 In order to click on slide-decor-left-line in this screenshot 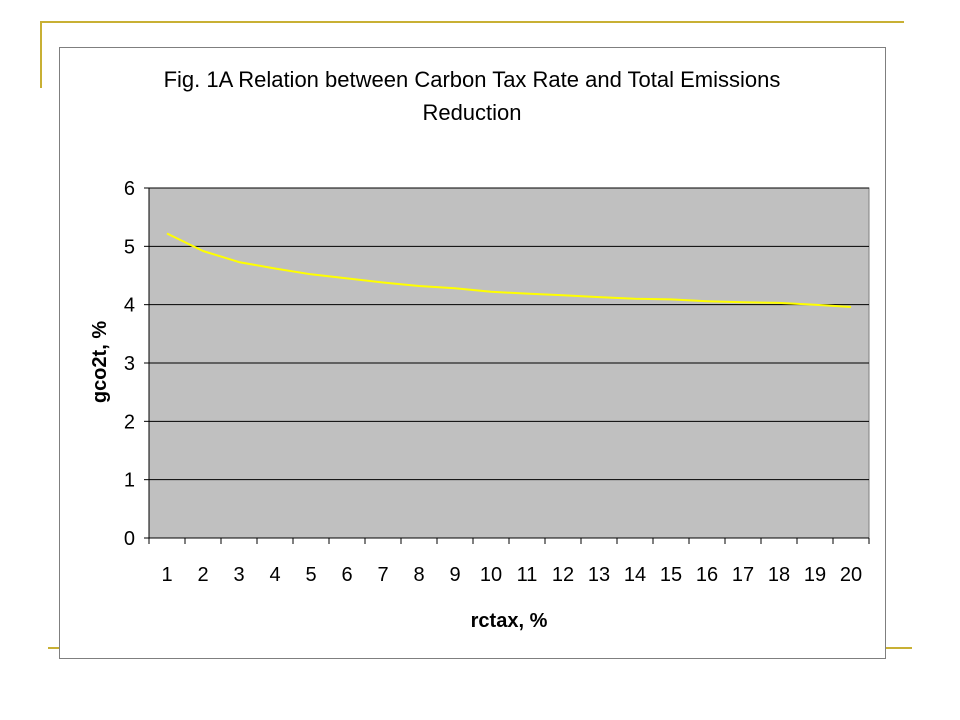, I will do `click(41, 54)`.